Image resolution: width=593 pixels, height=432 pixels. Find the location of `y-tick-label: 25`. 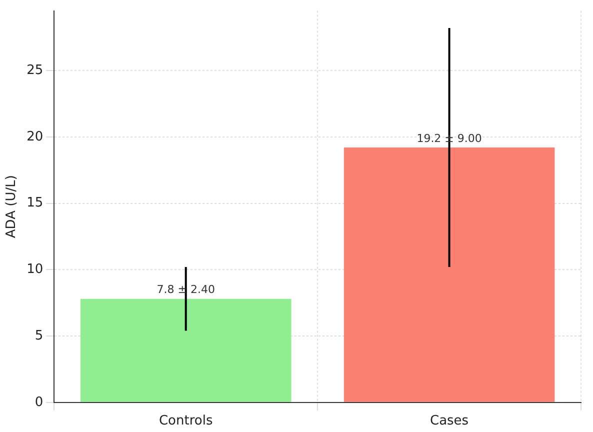

y-tick-label: 25 is located at coordinates (35, 70).